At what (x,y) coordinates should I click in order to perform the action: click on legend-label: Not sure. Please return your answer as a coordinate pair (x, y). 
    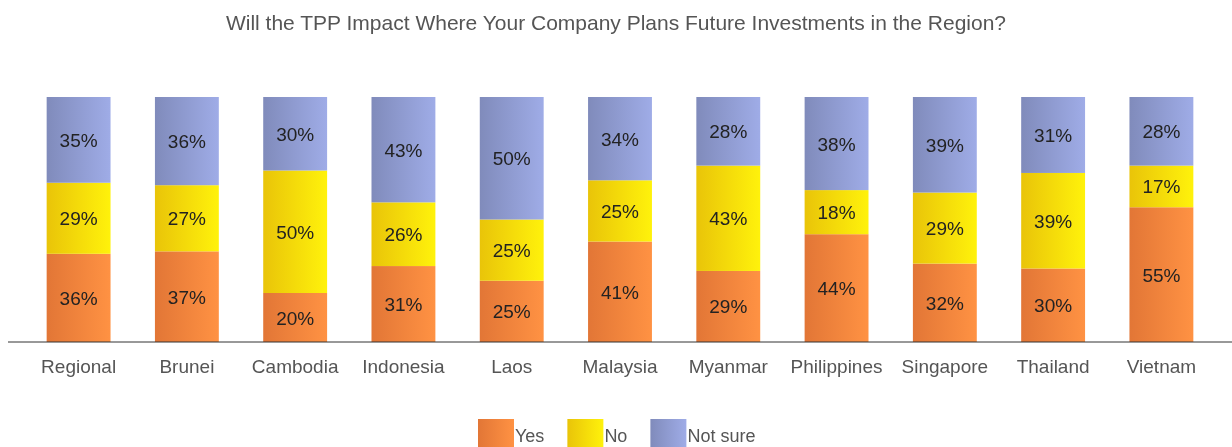
    Looking at the image, I should click on (721, 436).